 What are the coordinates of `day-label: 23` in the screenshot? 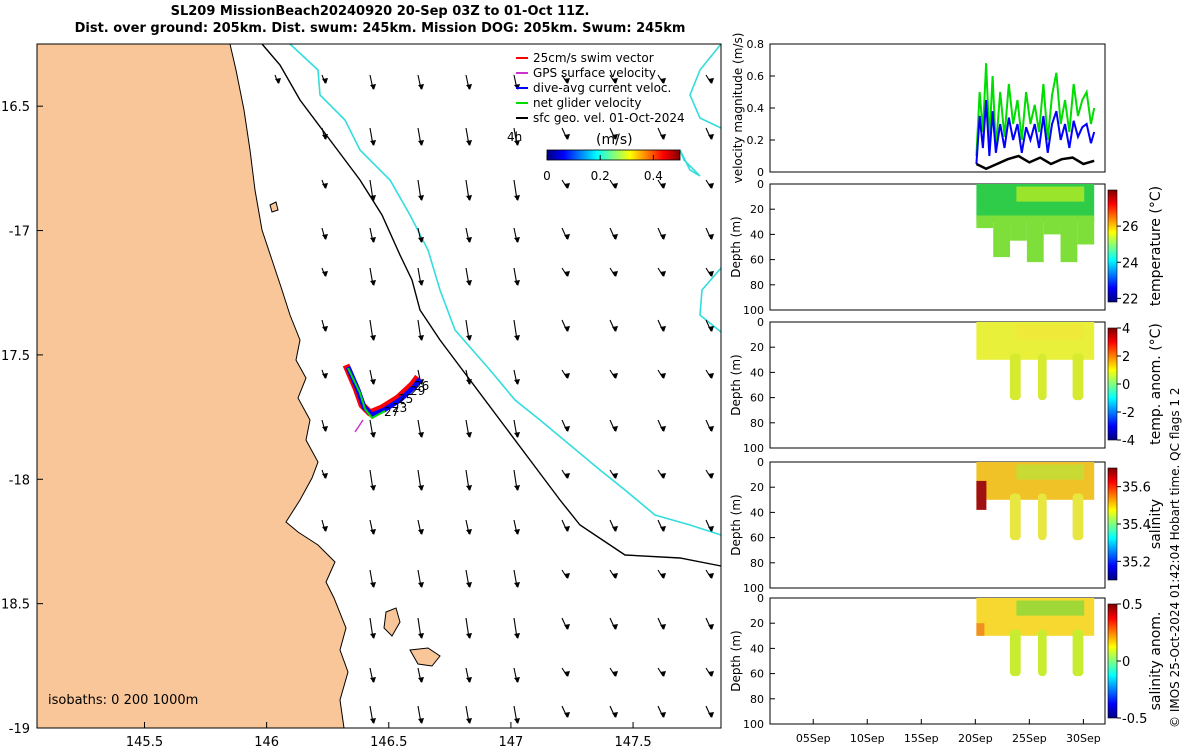 It's located at (399, 408).